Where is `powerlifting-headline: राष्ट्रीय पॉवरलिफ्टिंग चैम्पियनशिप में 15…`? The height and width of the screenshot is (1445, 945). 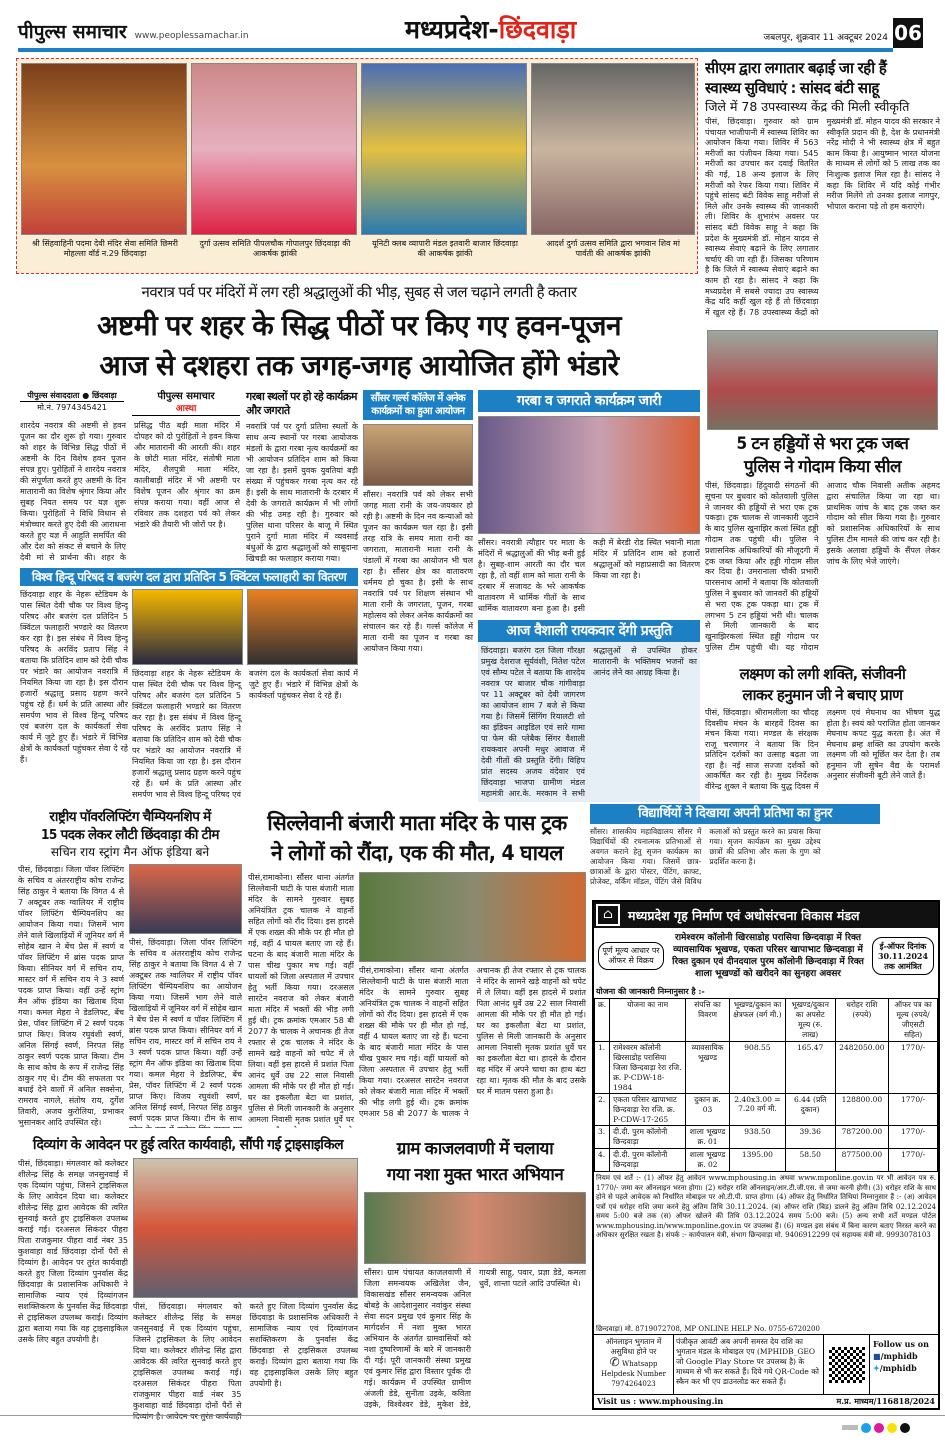 powerlifting-headline: राष्ट्रीय पॉवरलिफ्टिंग चैम्पियनशिप में 15… is located at coordinates (130, 826).